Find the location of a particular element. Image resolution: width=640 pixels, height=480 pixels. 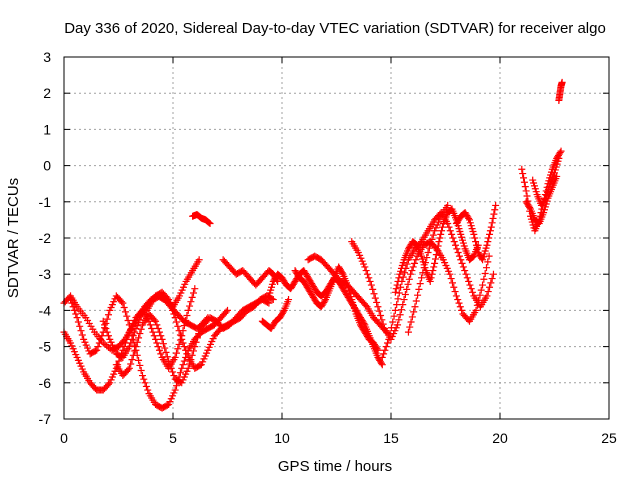

x-tick-label: 0 is located at coordinates (64, 438).